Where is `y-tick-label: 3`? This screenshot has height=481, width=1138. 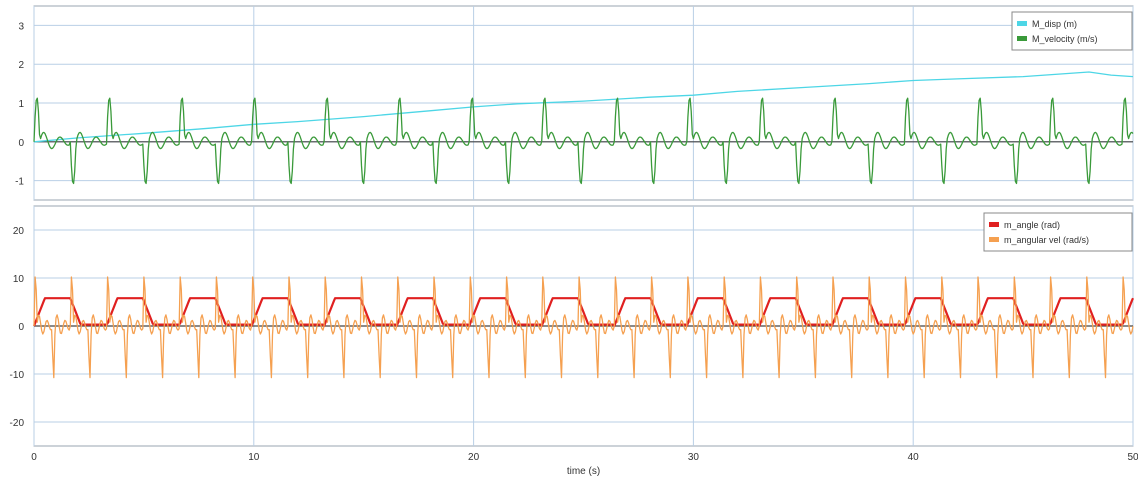
y-tick-label: 3 is located at coordinates (21, 26).